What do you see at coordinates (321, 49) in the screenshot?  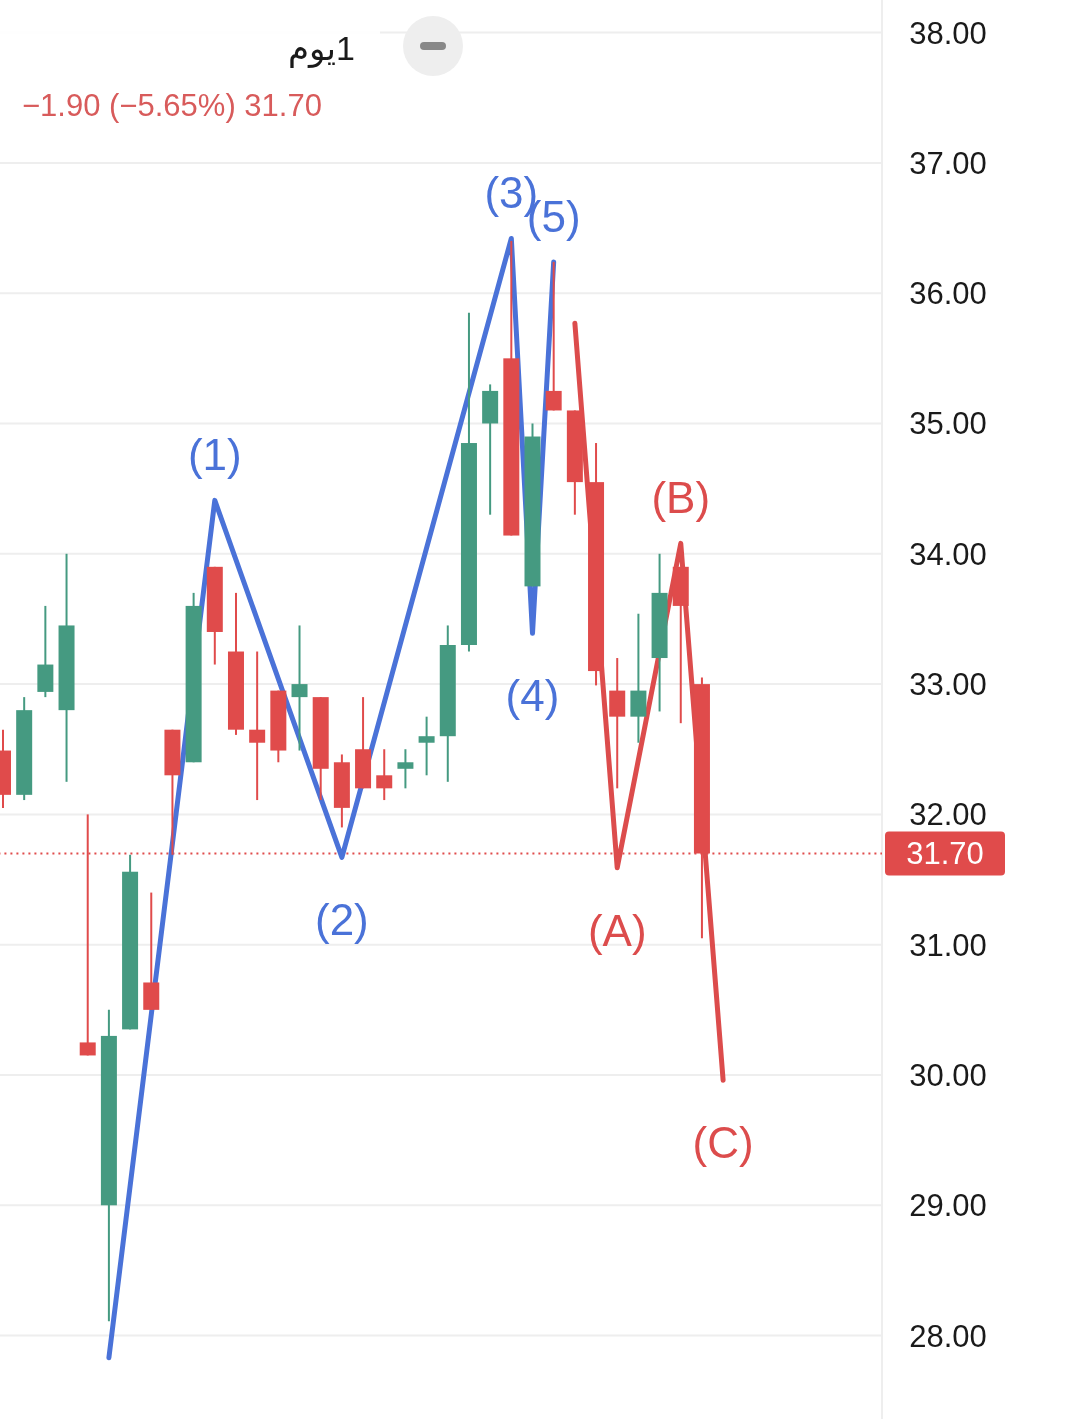 I see `text: 1يوم` at bounding box center [321, 49].